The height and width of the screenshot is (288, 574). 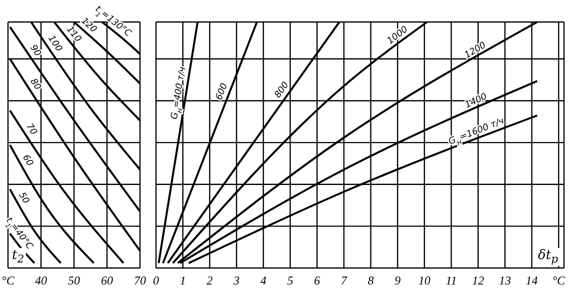 I want to click on text: 50, so click(x=23, y=198).